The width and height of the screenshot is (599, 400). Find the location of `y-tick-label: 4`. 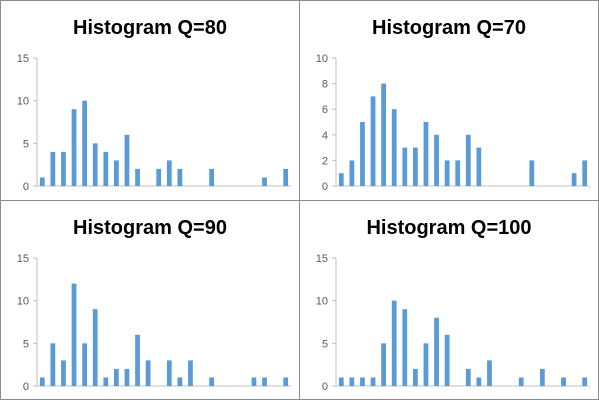

y-tick-label: 4 is located at coordinates (325, 136).